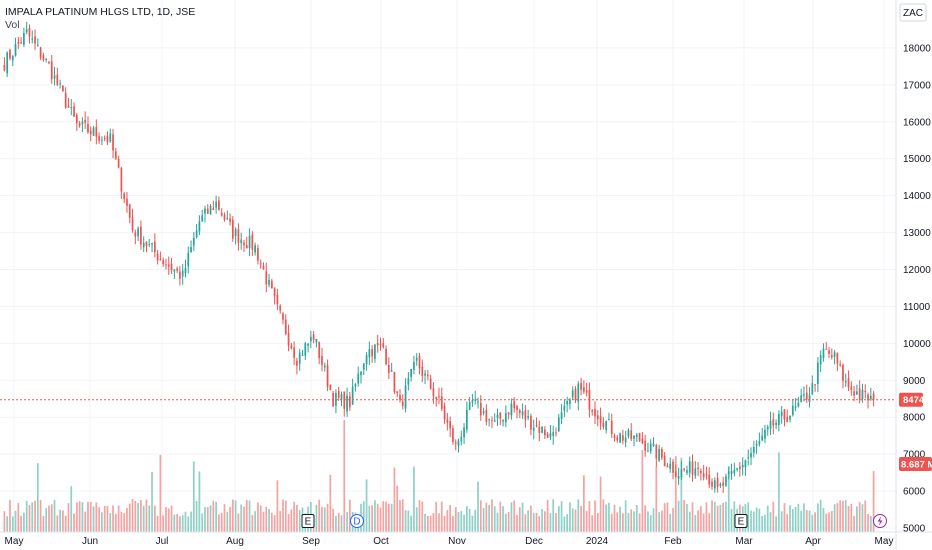  I want to click on y-tick-label: 17000, so click(917, 85).